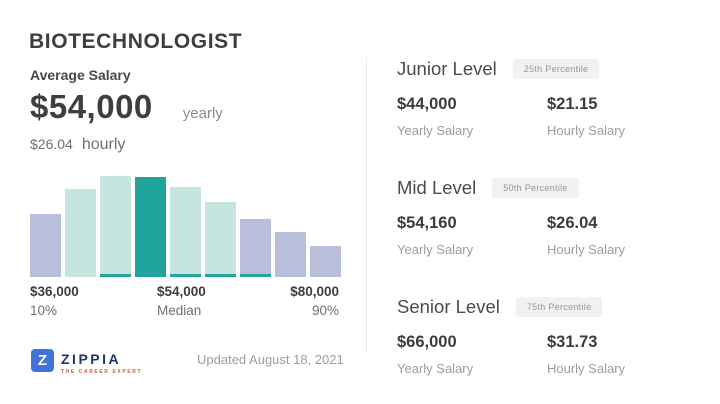  I want to click on axis-tick-90th: $80,000 90%, so click(314, 301).